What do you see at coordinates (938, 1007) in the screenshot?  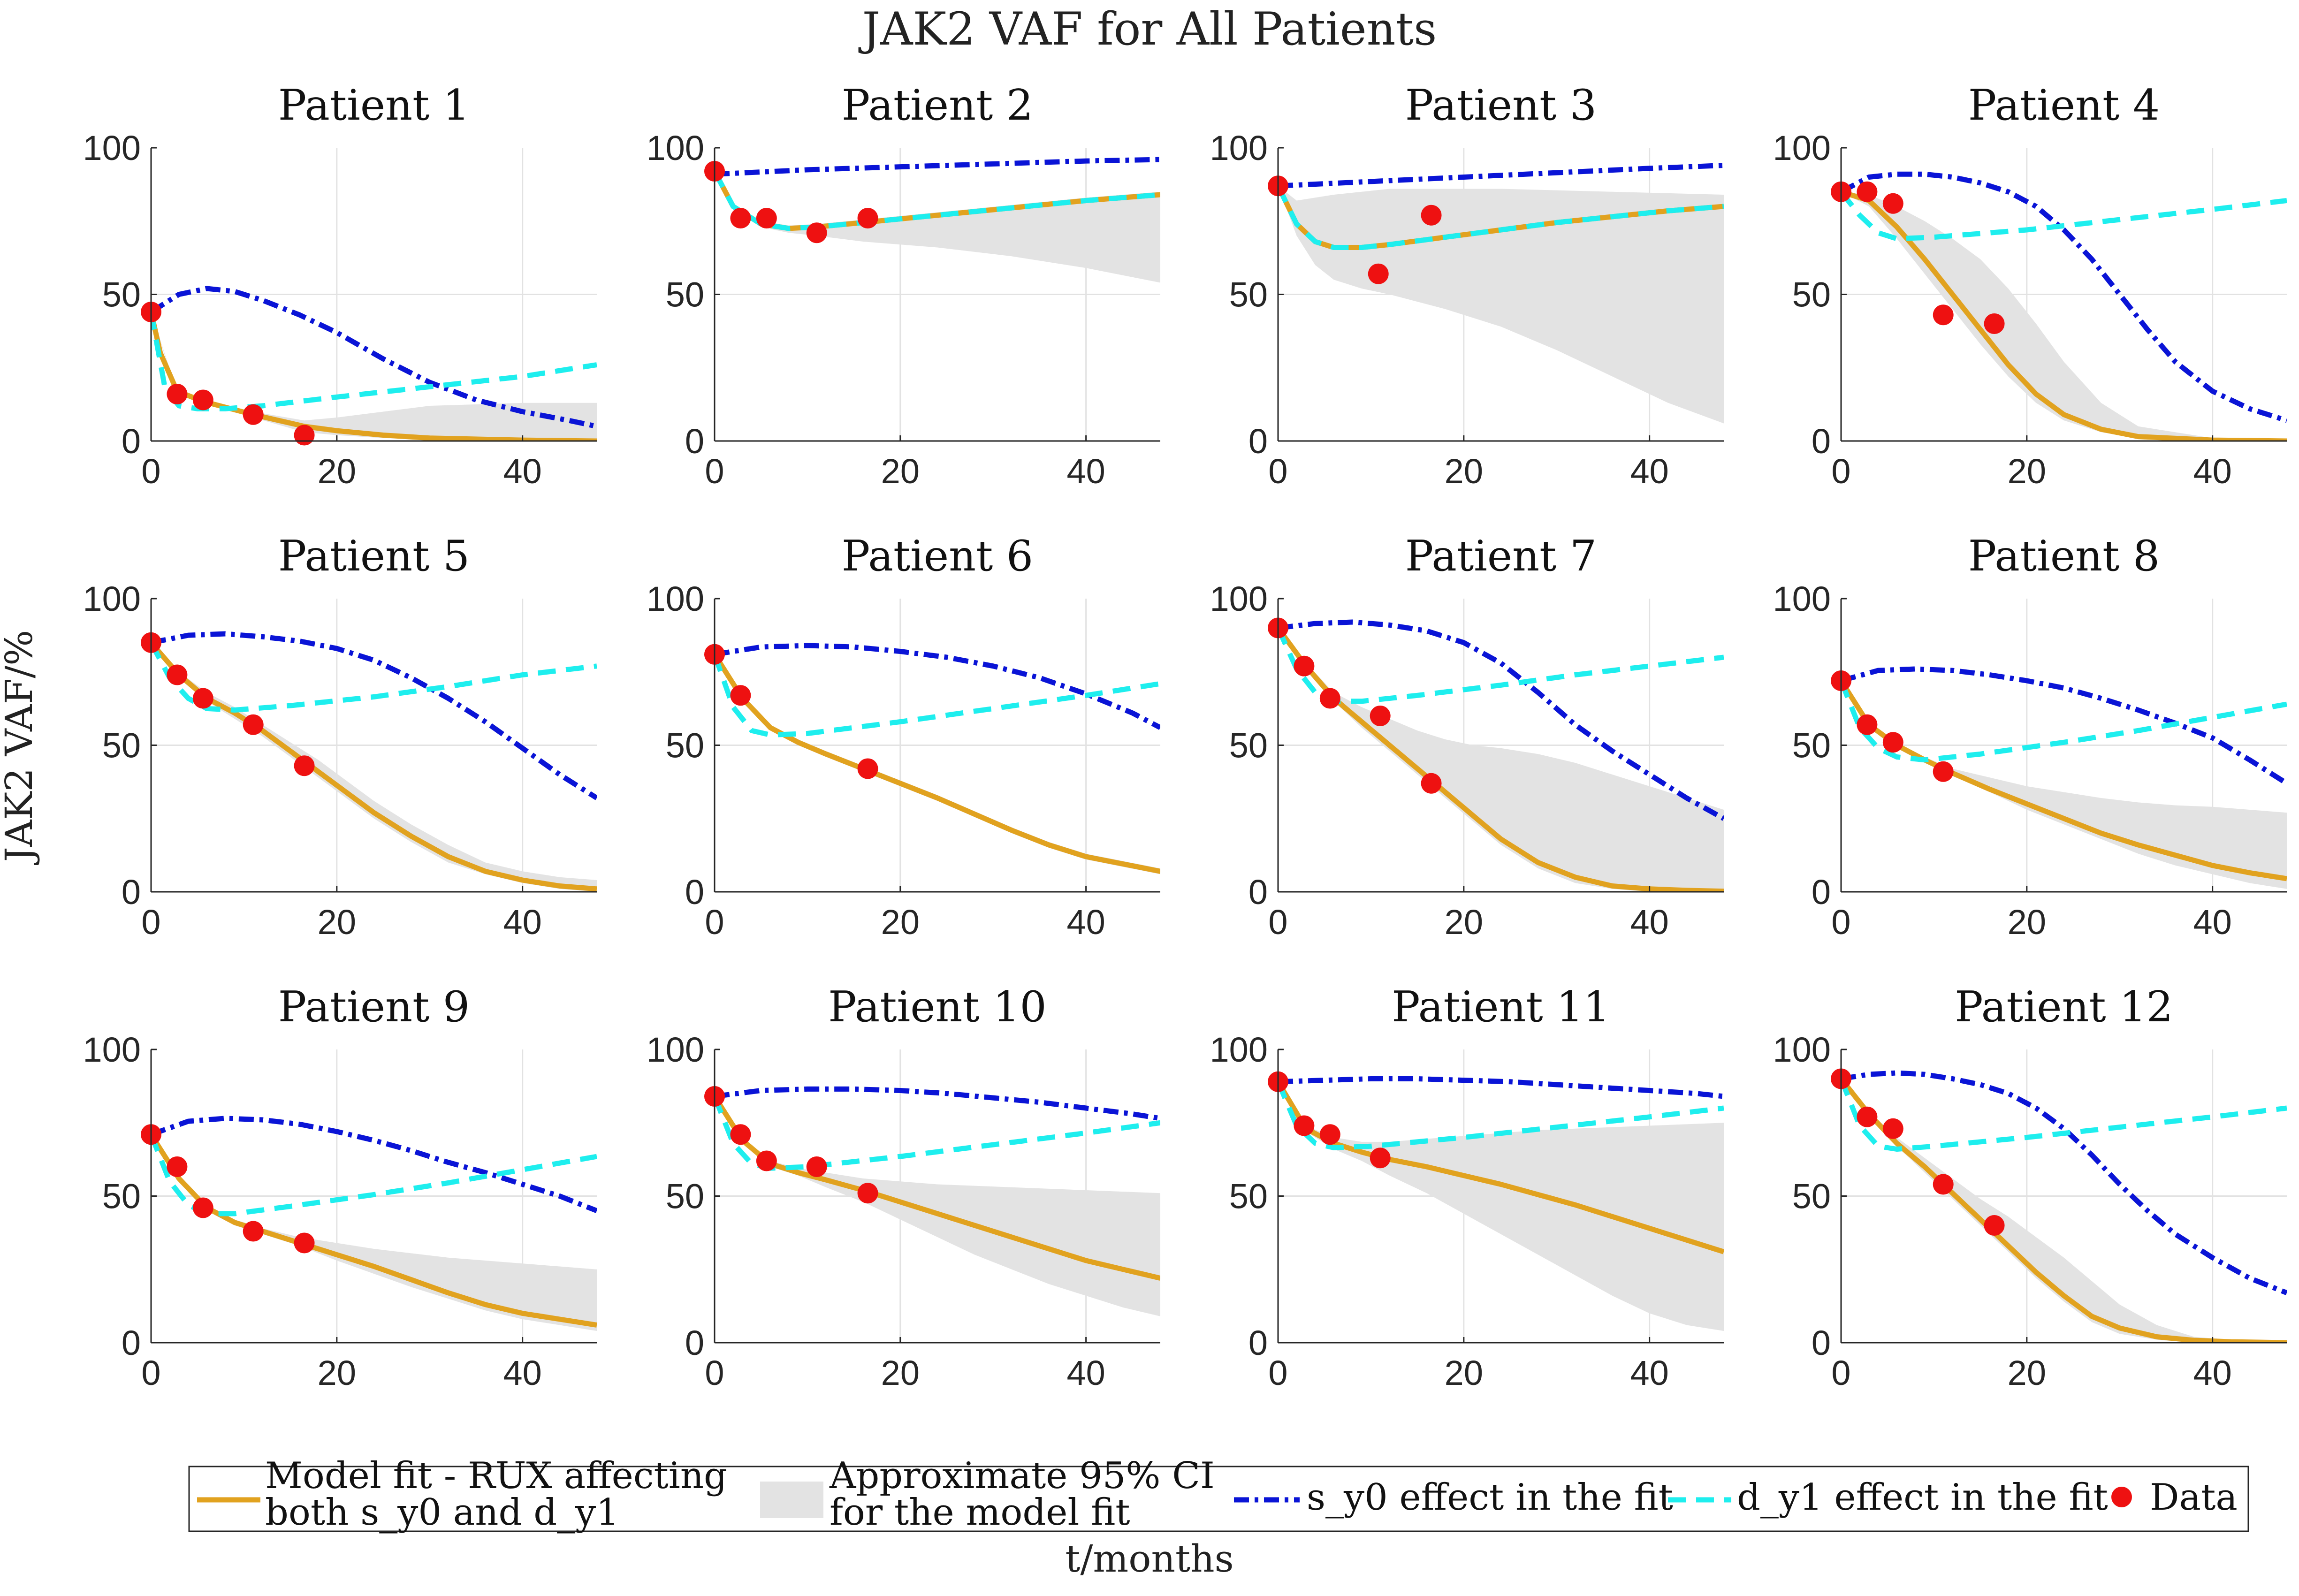 I see `panel-title: Patient 10` at bounding box center [938, 1007].